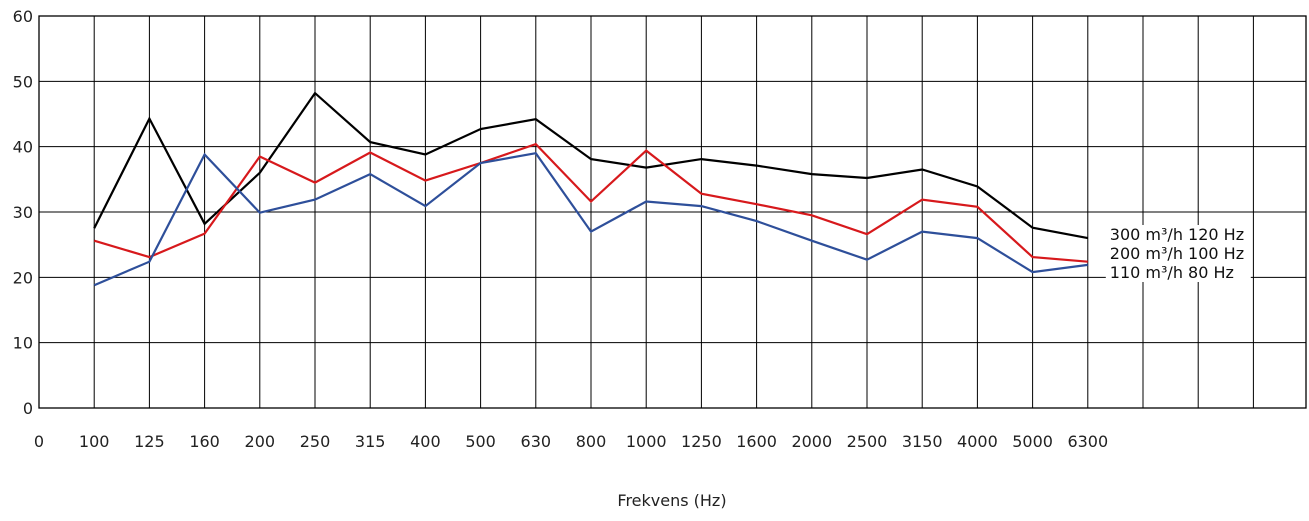 The image size is (1309, 521). I want to click on x-tick-label: 2500, so click(867, 441).